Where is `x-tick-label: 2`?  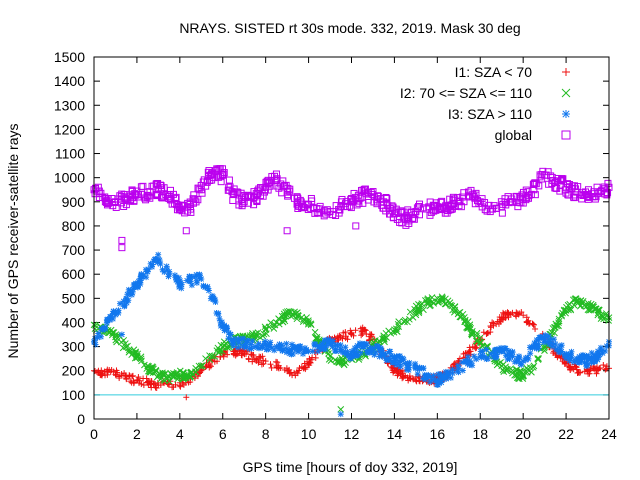
x-tick-label: 2 is located at coordinates (137, 434).